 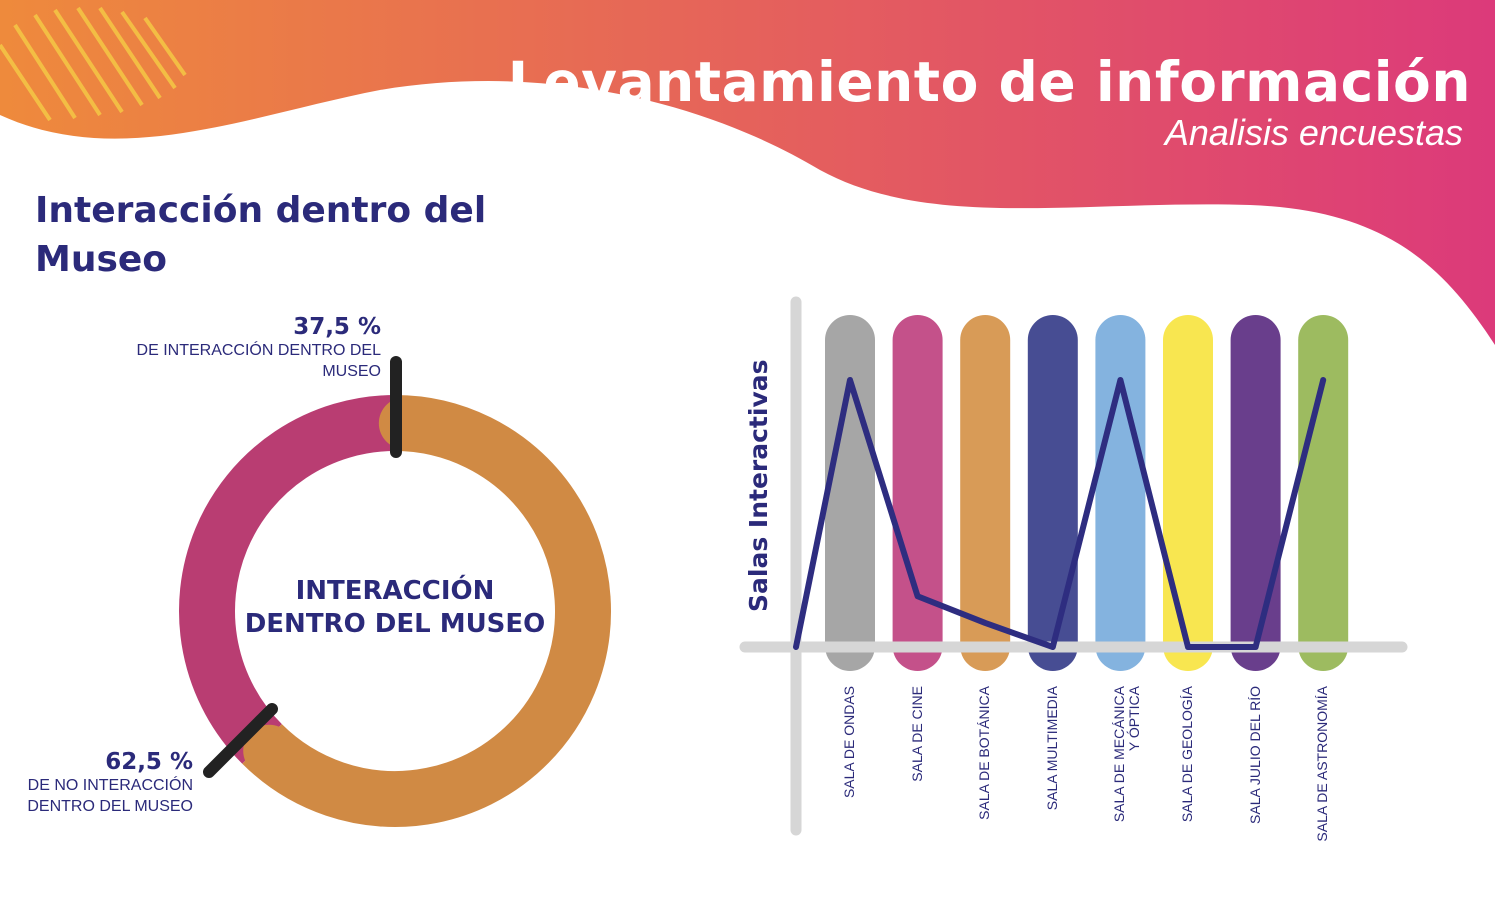 I want to click on x-tick-label: SALA DE ASTRONOMÍA, so click(x=1322, y=764).